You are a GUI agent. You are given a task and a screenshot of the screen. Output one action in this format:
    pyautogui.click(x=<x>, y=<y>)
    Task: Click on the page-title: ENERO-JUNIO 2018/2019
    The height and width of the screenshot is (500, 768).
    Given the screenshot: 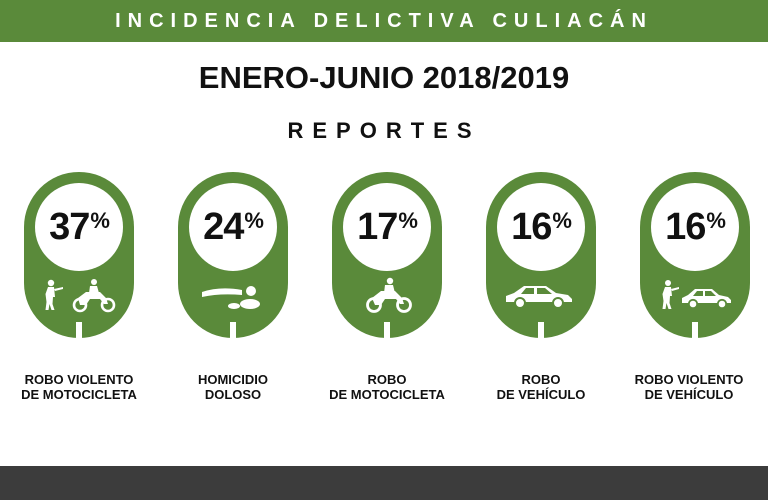 What is the action you would take?
    pyautogui.click(x=384, y=77)
    